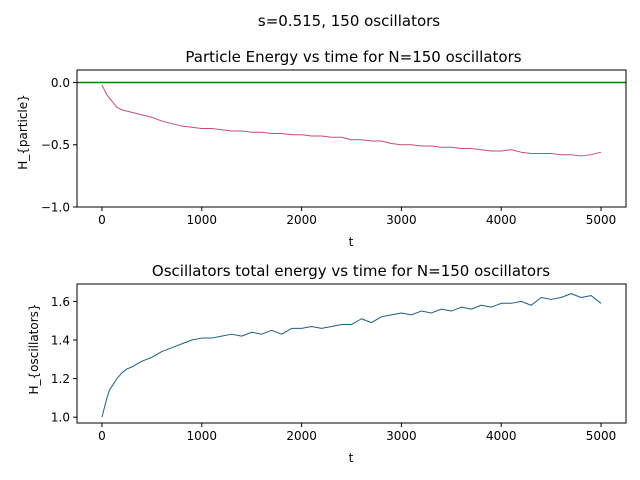 The image size is (640, 480). What do you see at coordinates (201, 436) in the screenshot?
I see `bottom-panel-x-tick-label: 1000` at bounding box center [201, 436].